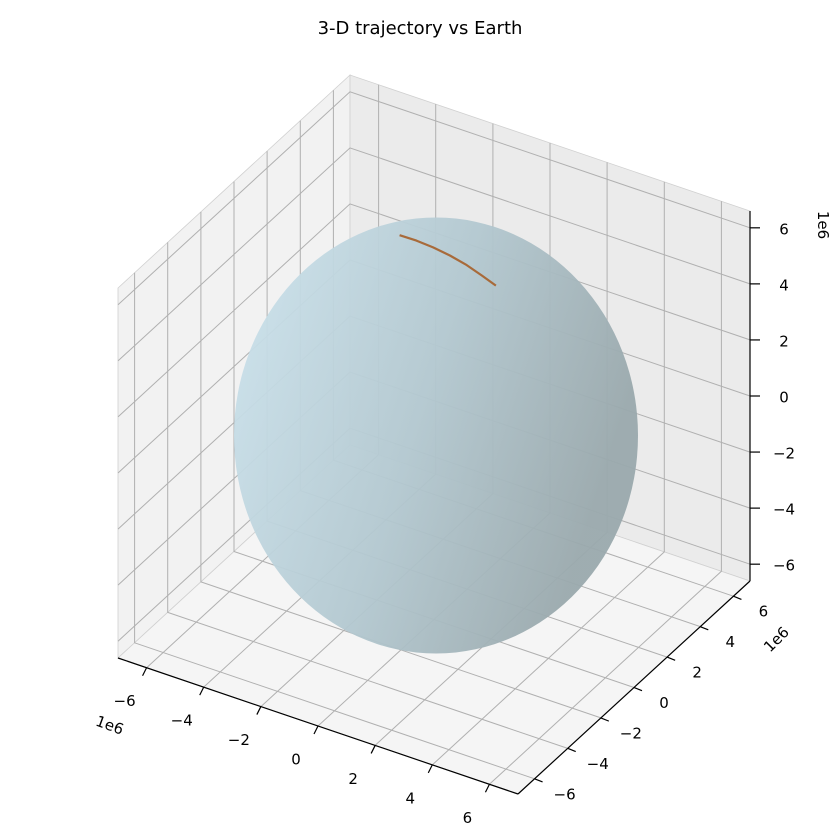 Image resolution: width=840 pixels, height=840 pixels. I want to click on z-offset-label: 1e6, so click(823, 225).